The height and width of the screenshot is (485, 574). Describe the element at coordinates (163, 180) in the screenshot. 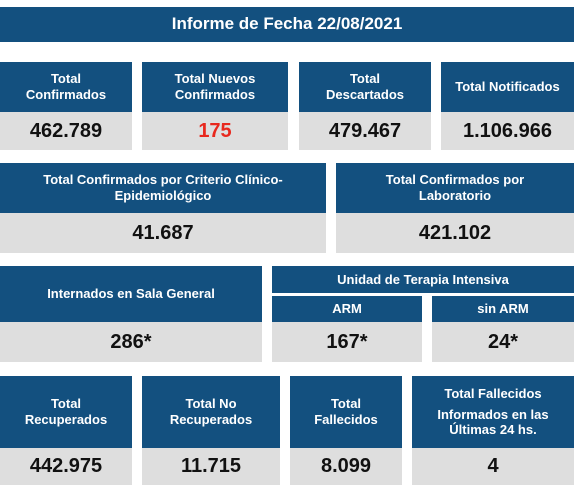

I see `card-label-line1: Total Confirmados por Criterio Clínico-` at that location.